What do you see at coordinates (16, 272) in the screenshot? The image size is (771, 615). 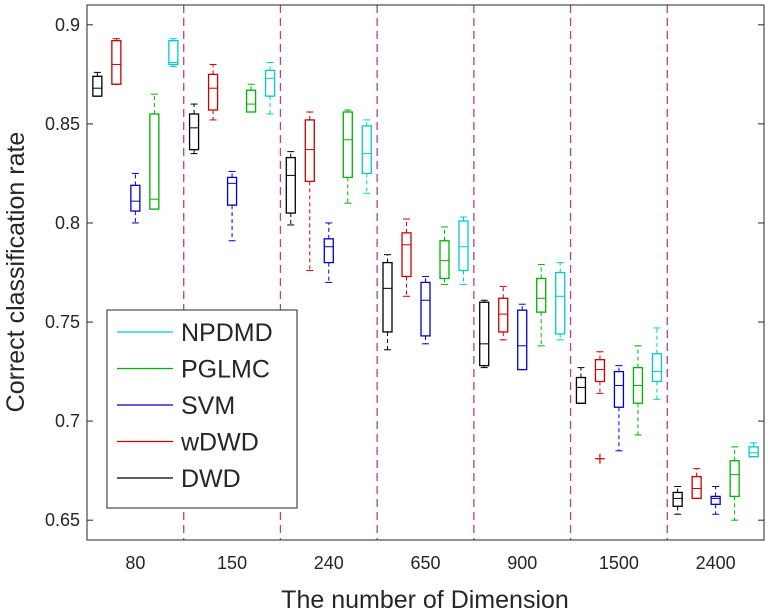 I see `y-axis-label: Correct classification rate` at bounding box center [16, 272].